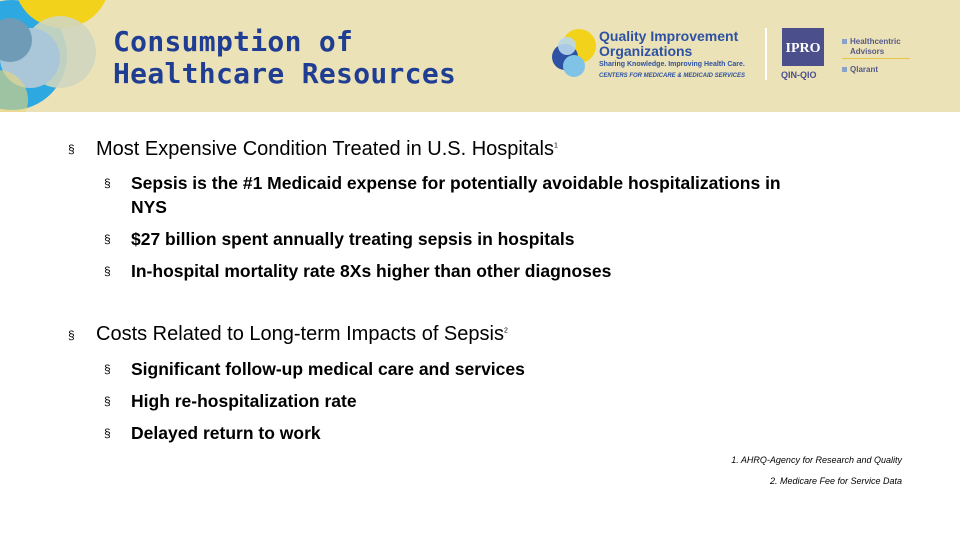  What do you see at coordinates (226, 433) in the screenshot?
I see `list-item: Delayed return to work` at bounding box center [226, 433].